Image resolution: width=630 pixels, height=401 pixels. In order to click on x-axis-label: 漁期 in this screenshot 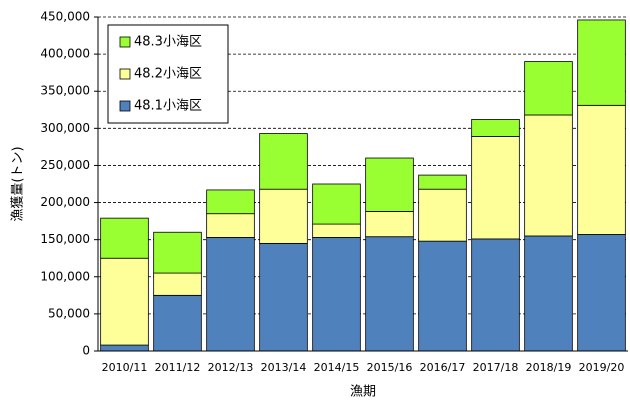, I will do `click(363, 392)`.